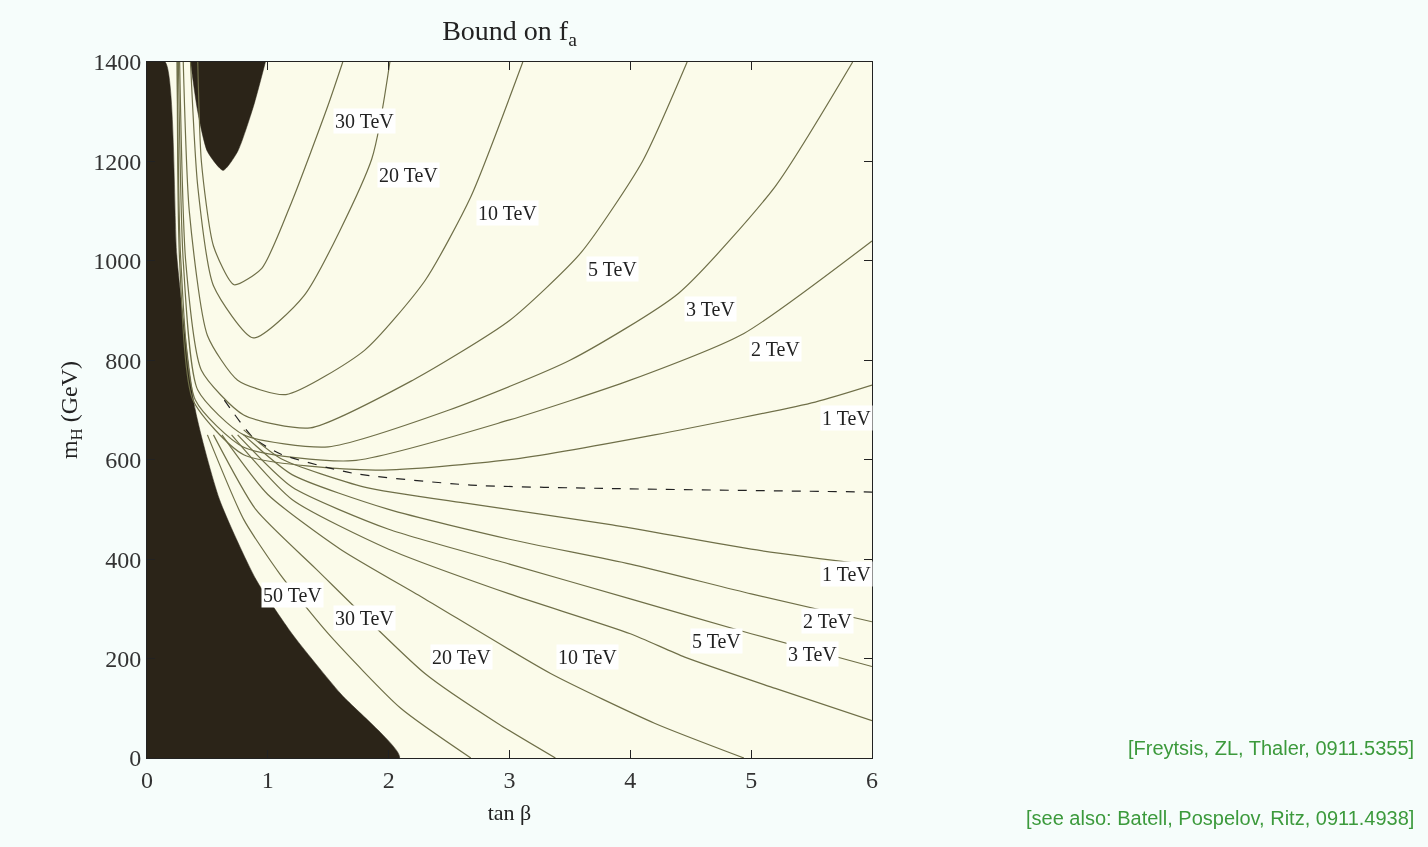 This screenshot has width=1428, height=847. What do you see at coordinates (123, 559) in the screenshot?
I see `y-tick-label: 400` at bounding box center [123, 559].